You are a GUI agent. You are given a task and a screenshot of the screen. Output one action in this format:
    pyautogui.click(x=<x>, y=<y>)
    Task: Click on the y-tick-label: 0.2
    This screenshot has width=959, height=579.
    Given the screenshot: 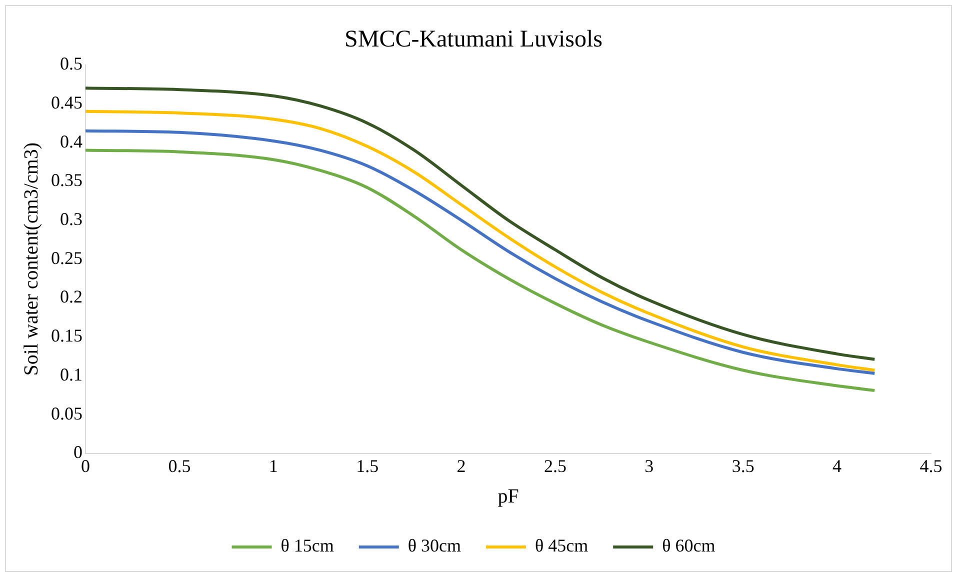 What is the action you would take?
    pyautogui.click(x=71, y=296)
    